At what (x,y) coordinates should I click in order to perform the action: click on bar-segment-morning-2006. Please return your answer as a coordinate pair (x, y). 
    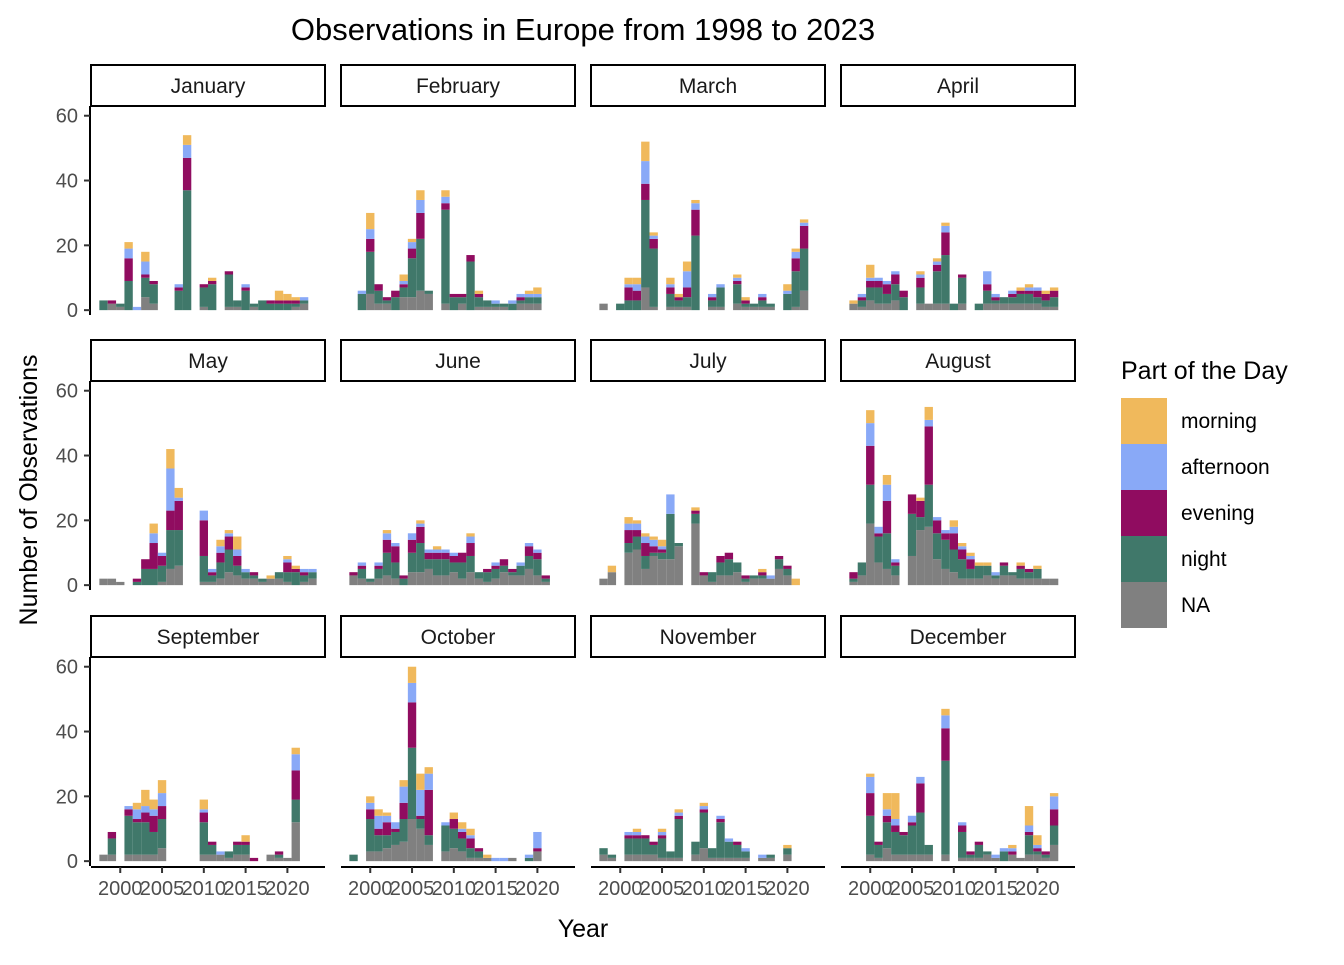
    Looking at the image, I should click on (920, 499).